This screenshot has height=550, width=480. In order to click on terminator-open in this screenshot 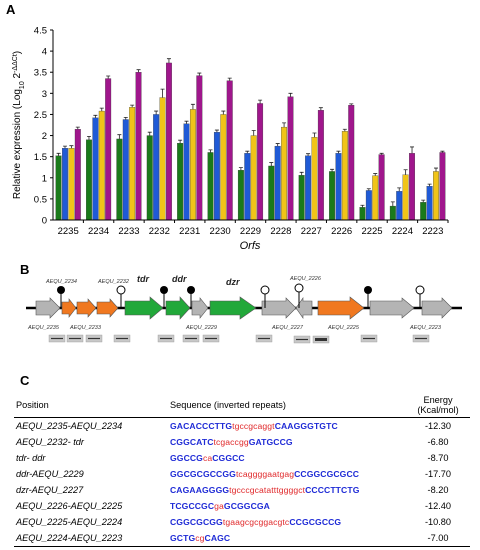, I will do `click(121, 296)`.